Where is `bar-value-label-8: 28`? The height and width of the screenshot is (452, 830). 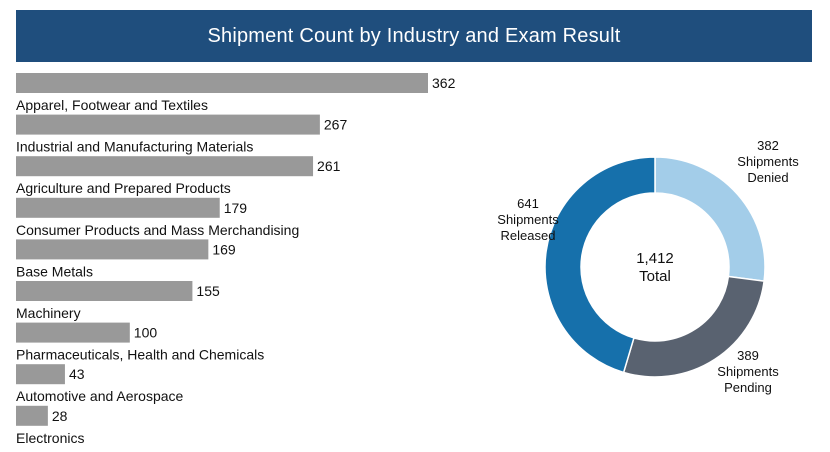 bar-value-label-8: 28 is located at coordinates (60, 416).